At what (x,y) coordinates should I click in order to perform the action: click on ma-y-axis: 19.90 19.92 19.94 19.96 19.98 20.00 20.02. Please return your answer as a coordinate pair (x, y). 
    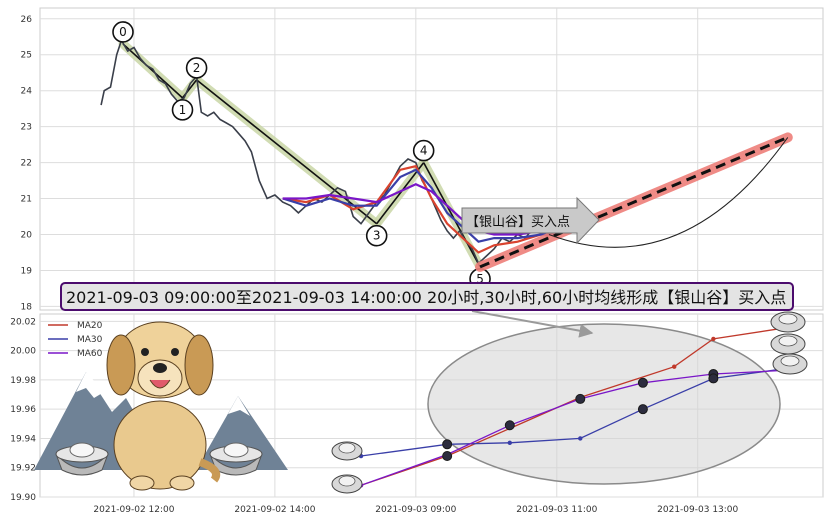
    Looking at the image, I should click on (23, 410).